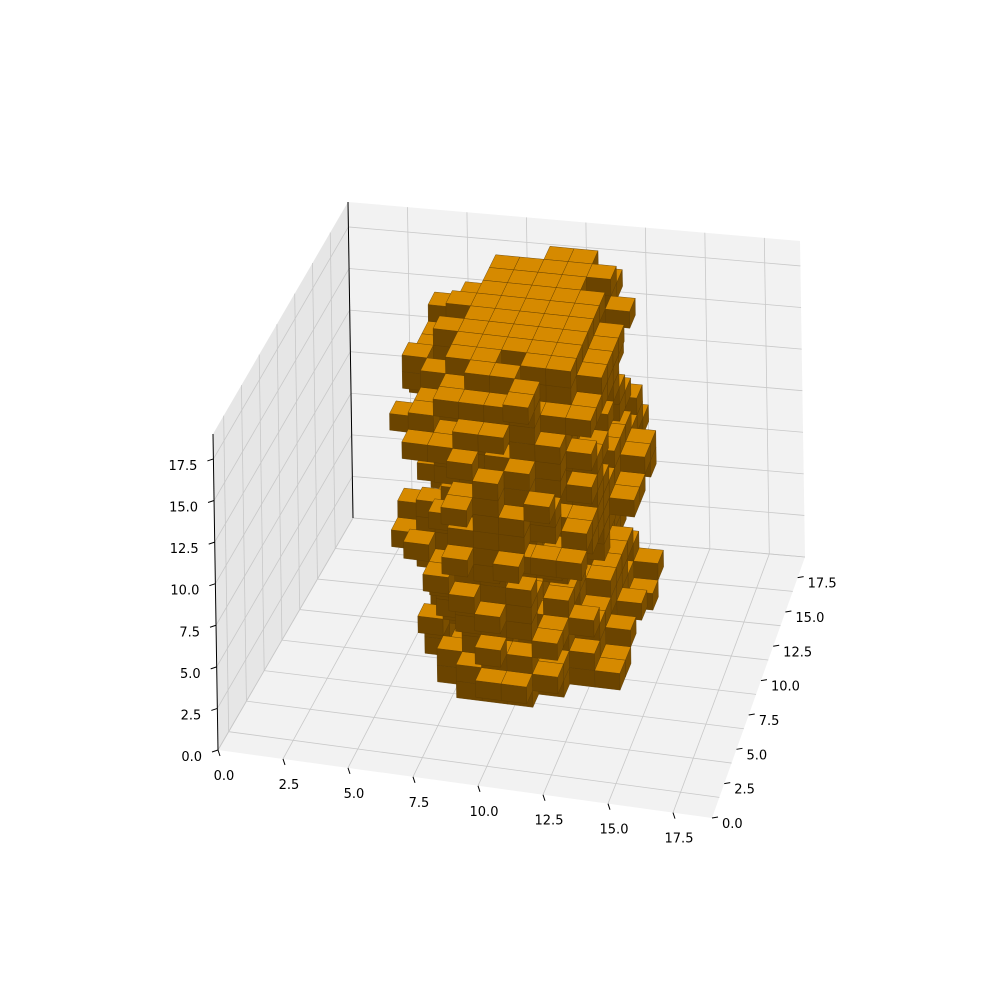 Image resolution: width=1000 pixels, height=1000 pixels. Describe the element at coordinates (183, 508) in the screenshot. I see `z-tick-label: 15.0` at that location.